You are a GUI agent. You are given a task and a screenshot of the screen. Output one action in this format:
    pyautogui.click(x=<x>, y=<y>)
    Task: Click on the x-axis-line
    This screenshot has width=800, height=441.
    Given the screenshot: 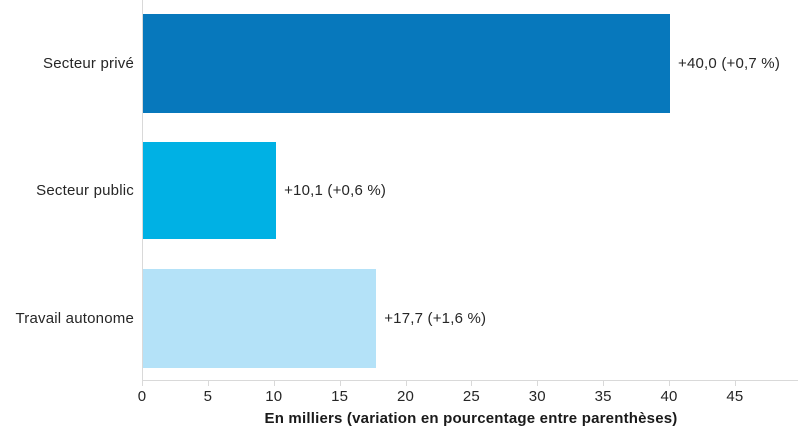 What is the action you would take?
    pyautogui.click(x=470, y=380)
    